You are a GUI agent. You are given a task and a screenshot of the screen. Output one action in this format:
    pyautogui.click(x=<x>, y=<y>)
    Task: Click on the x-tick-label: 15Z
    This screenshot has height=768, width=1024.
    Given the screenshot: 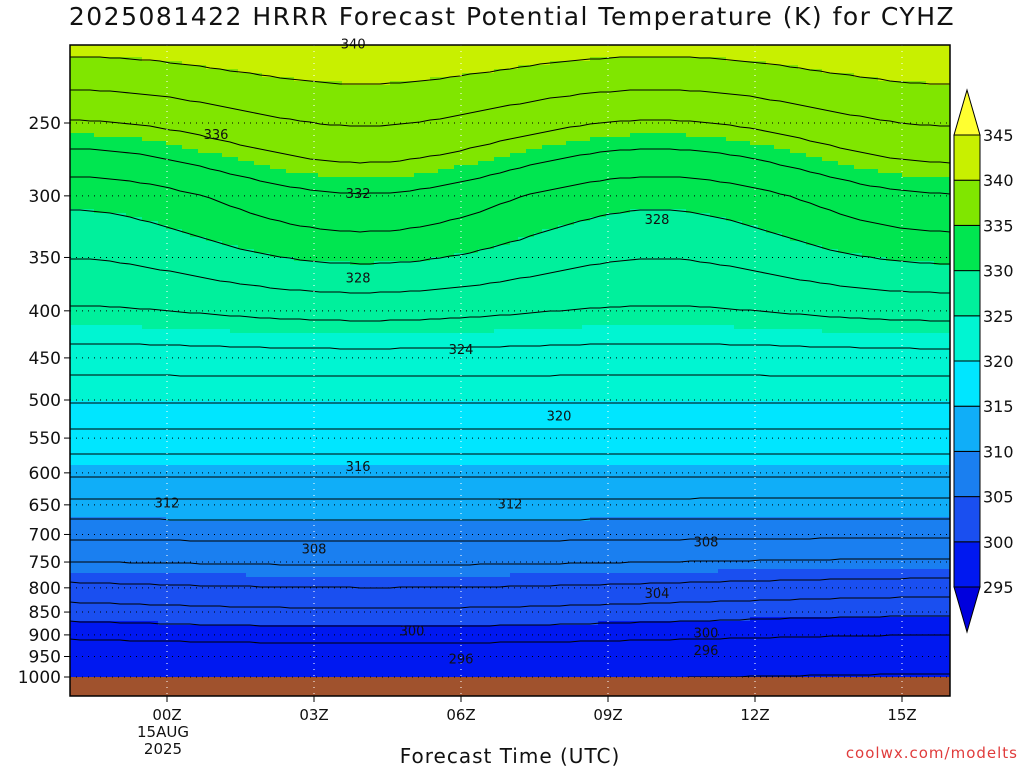 What is the action you would take?
    pyautogui.click(x=901, y=715)
    